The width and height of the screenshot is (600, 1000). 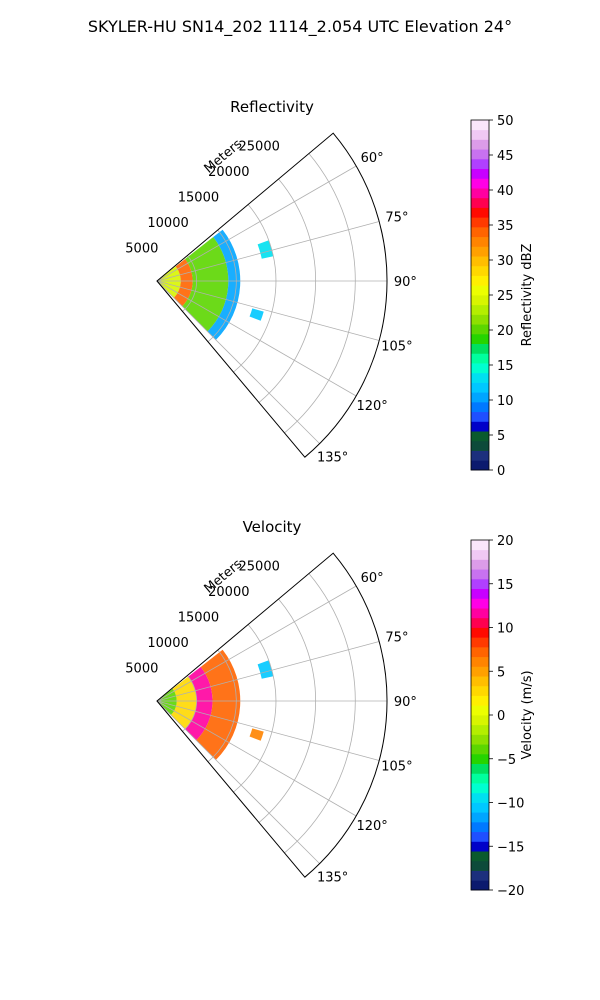 What do you see at coordinates (224, 284) in the screenshot?
I see `echo-band-edge` at bounding box center [224, 284].